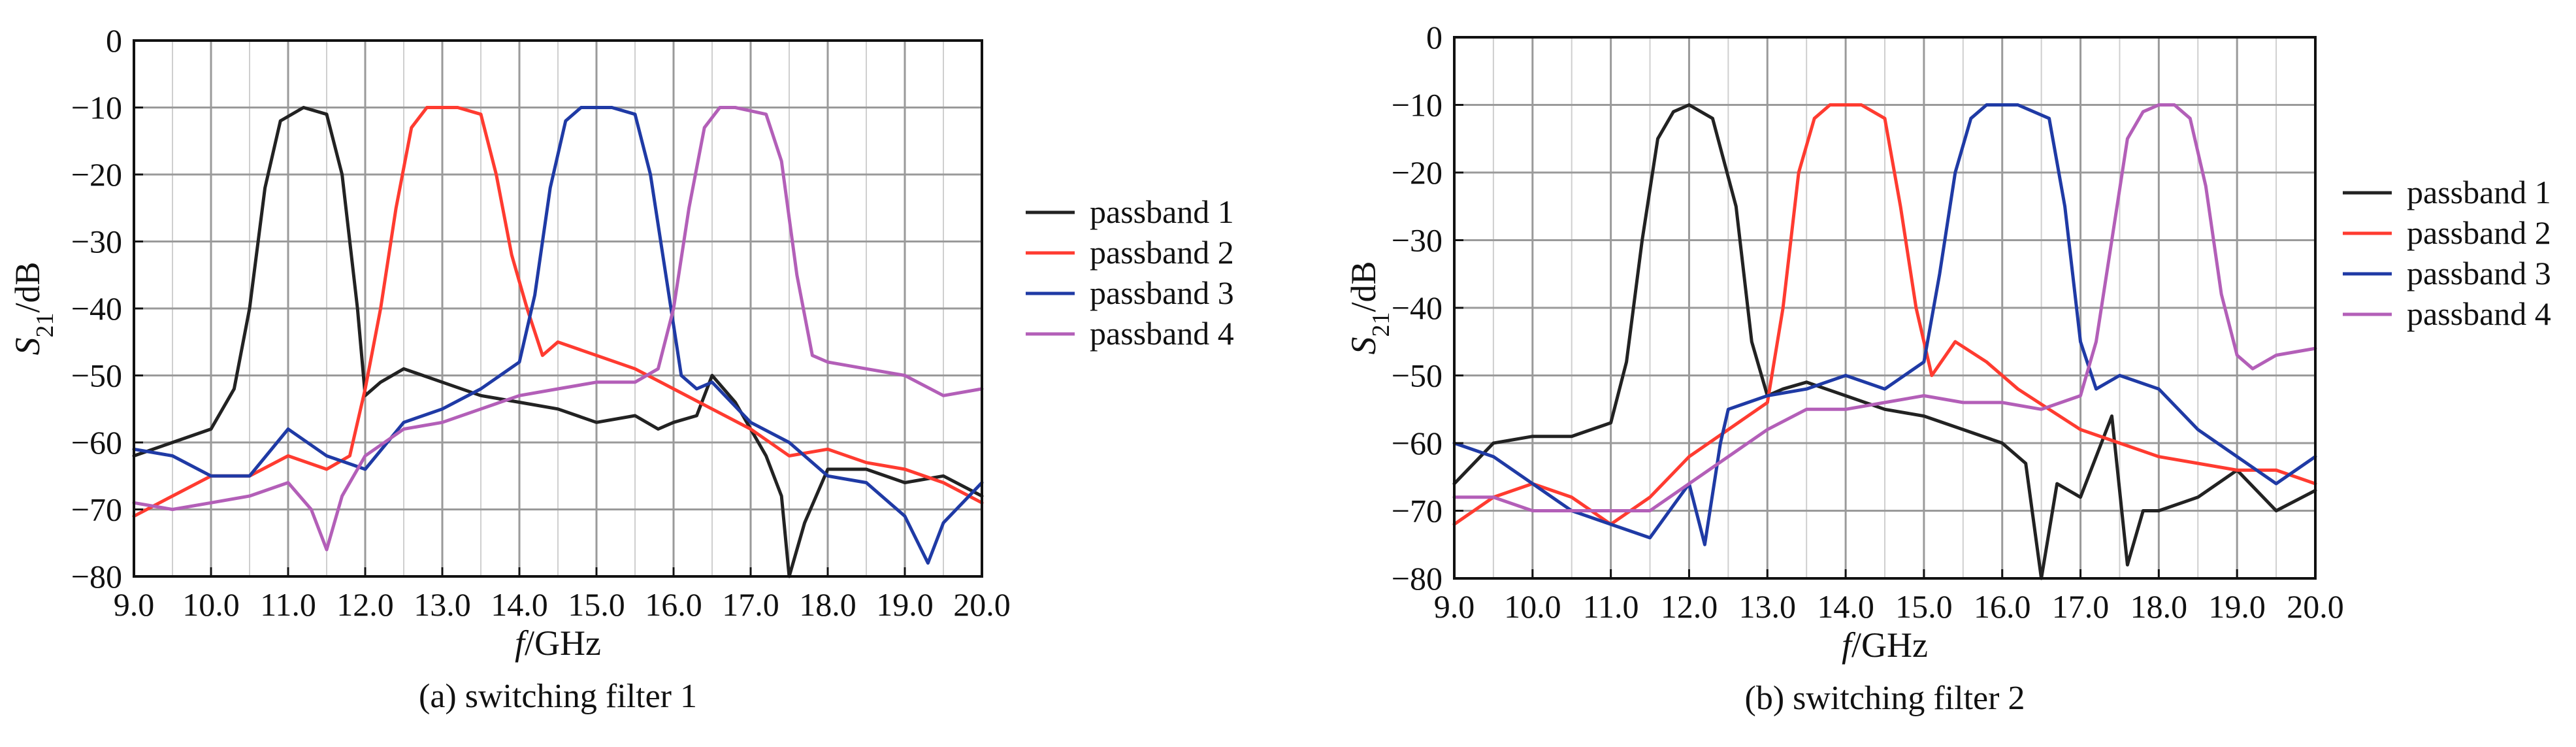  Describe the element at coordinates (1885, 698) in the screenshot. I see `panel-caption: (b) switching filter 2` at that location.